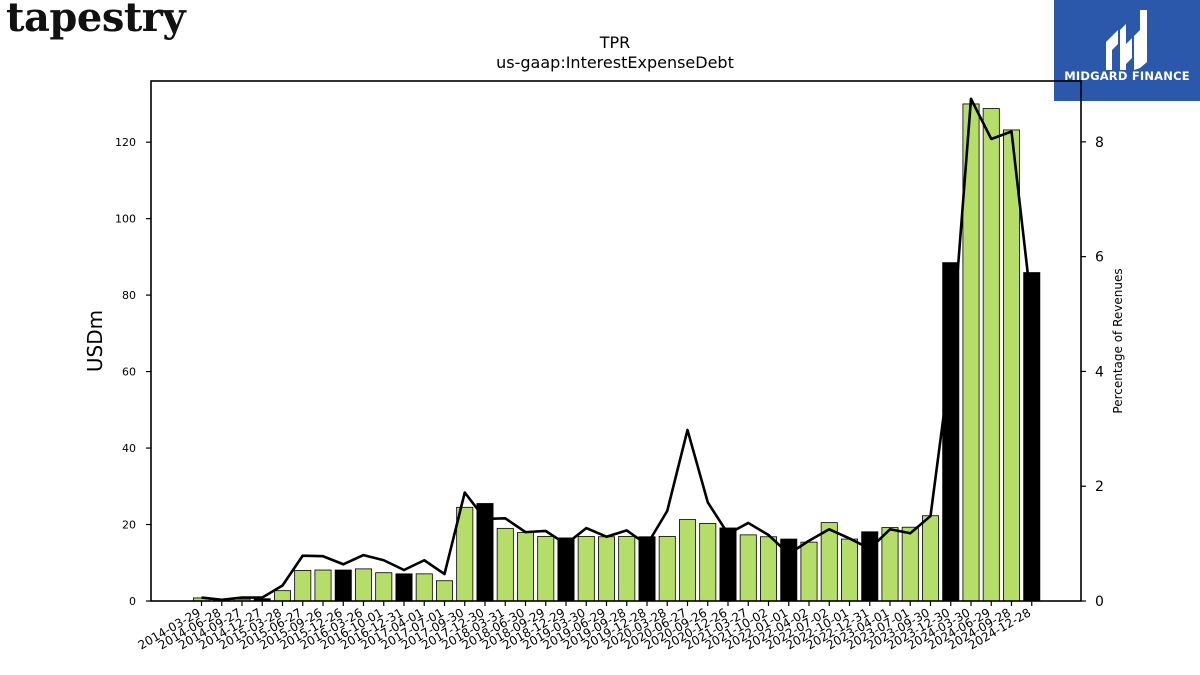 The image size is (1200, 675). What do you see at coordinates (1099, 372) in the screenshot?
I see `y2-tick-label: 4` at bounding box center [1099, 372].